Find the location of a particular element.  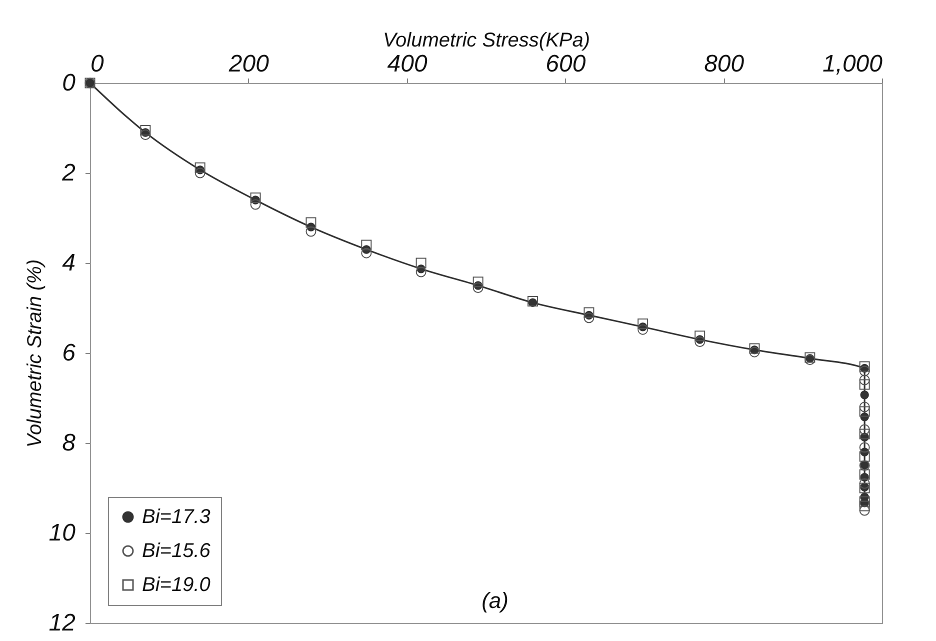

y-tick-label: 4 is located at coordinates (69, 263).